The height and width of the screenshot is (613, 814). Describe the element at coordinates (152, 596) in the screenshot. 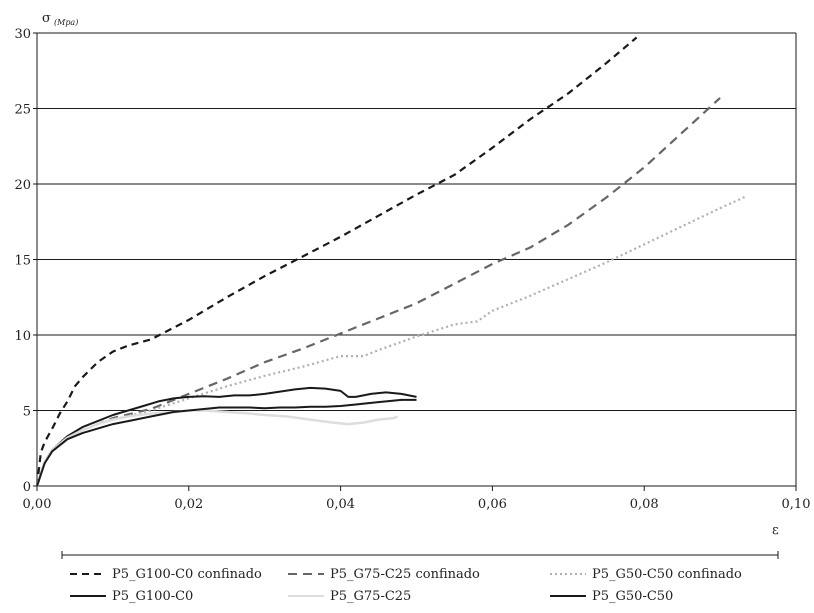

I see `legend-label: P5_G100-C0` at that location.